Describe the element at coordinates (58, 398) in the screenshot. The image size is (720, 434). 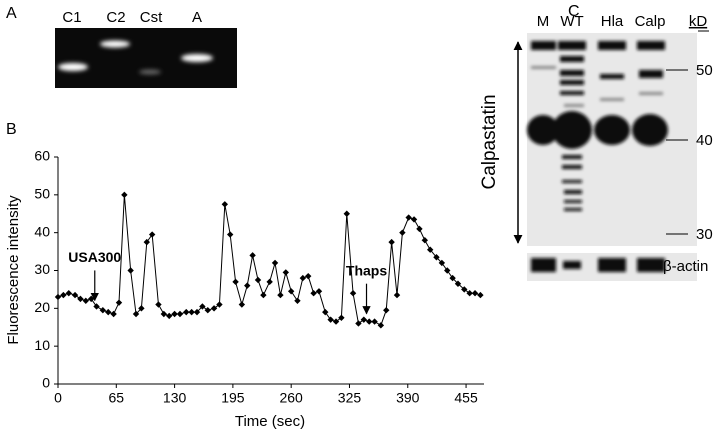
I see `x-tick-label: 0` at that location.